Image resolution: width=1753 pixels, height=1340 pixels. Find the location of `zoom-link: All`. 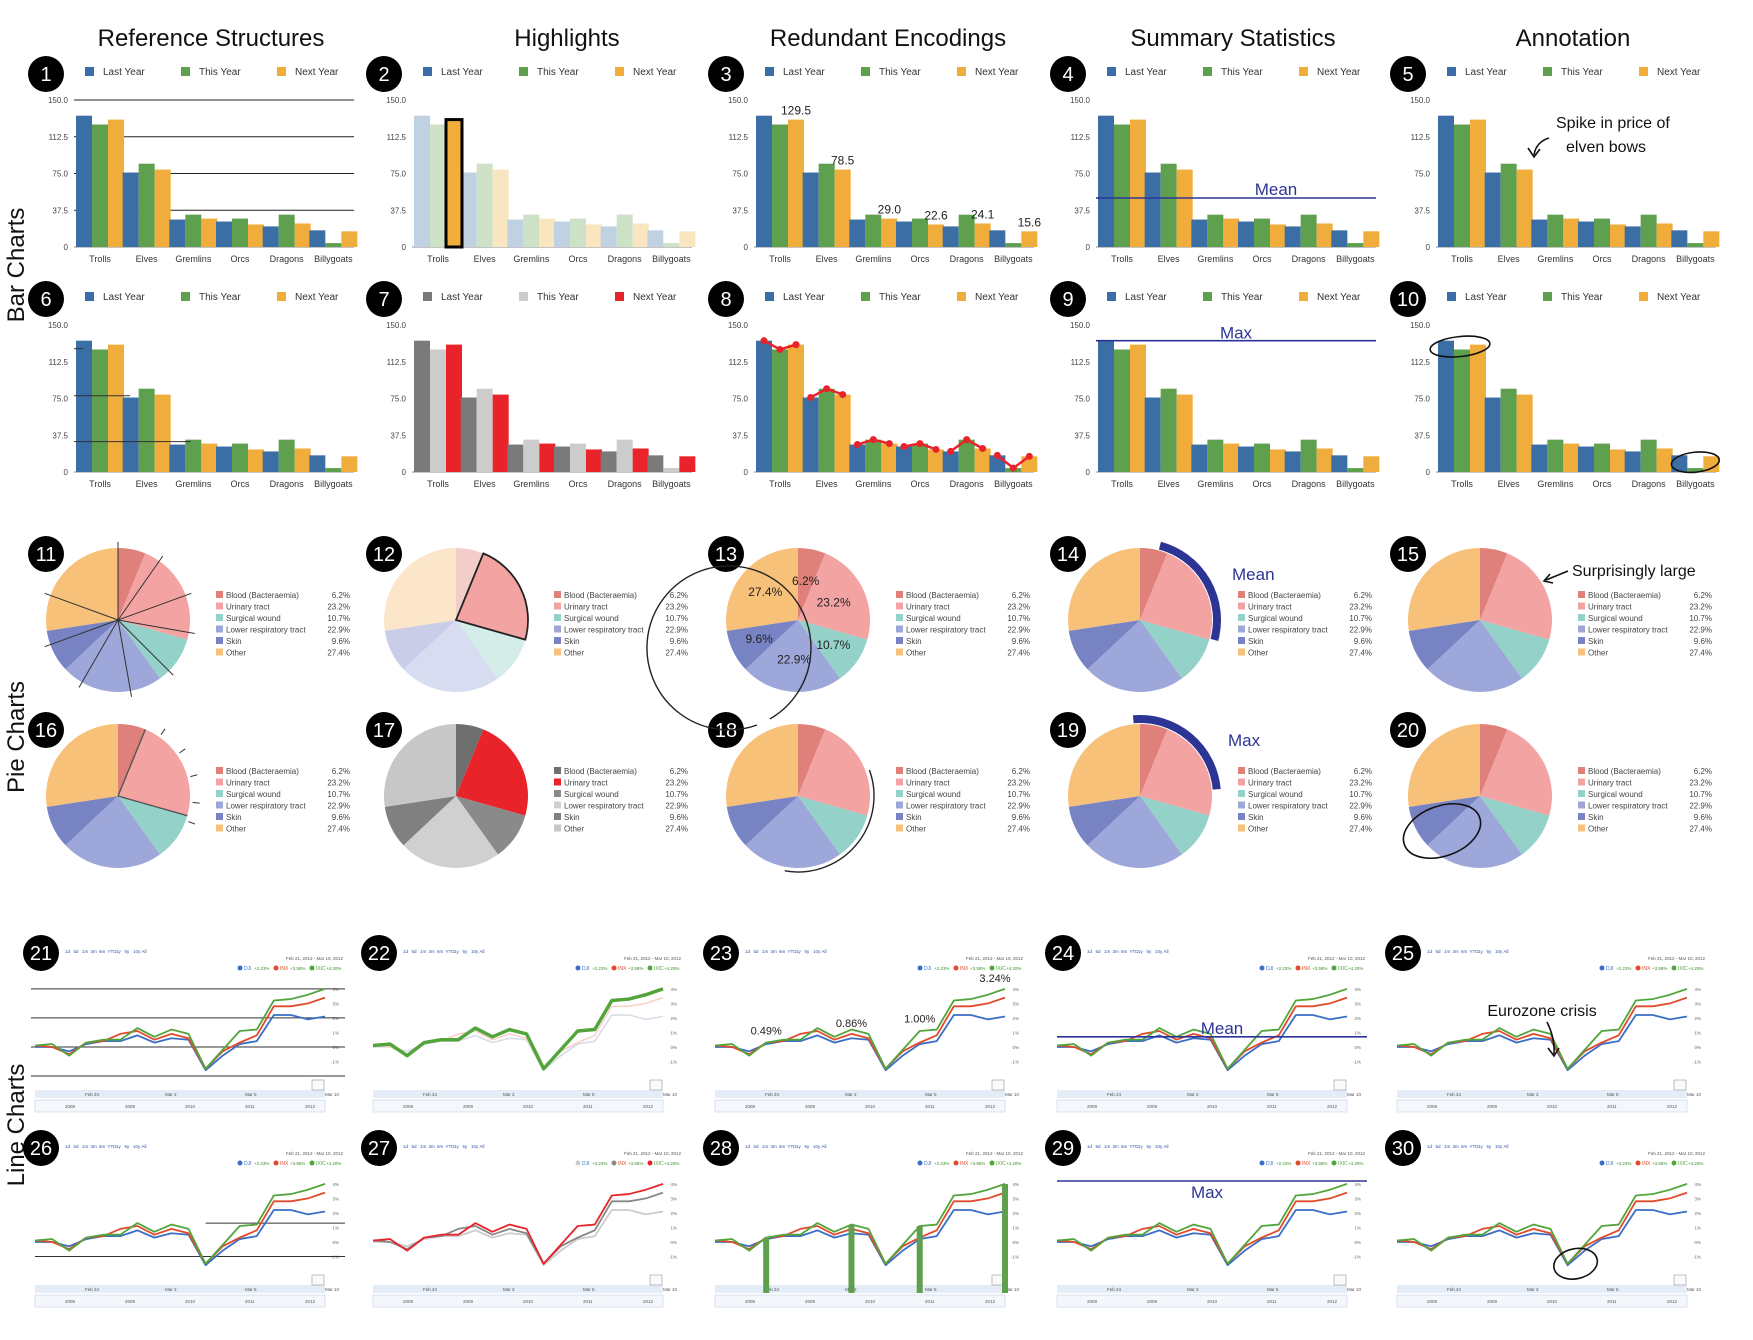

zoom-link: All is located at coordinates (1166, 1146).